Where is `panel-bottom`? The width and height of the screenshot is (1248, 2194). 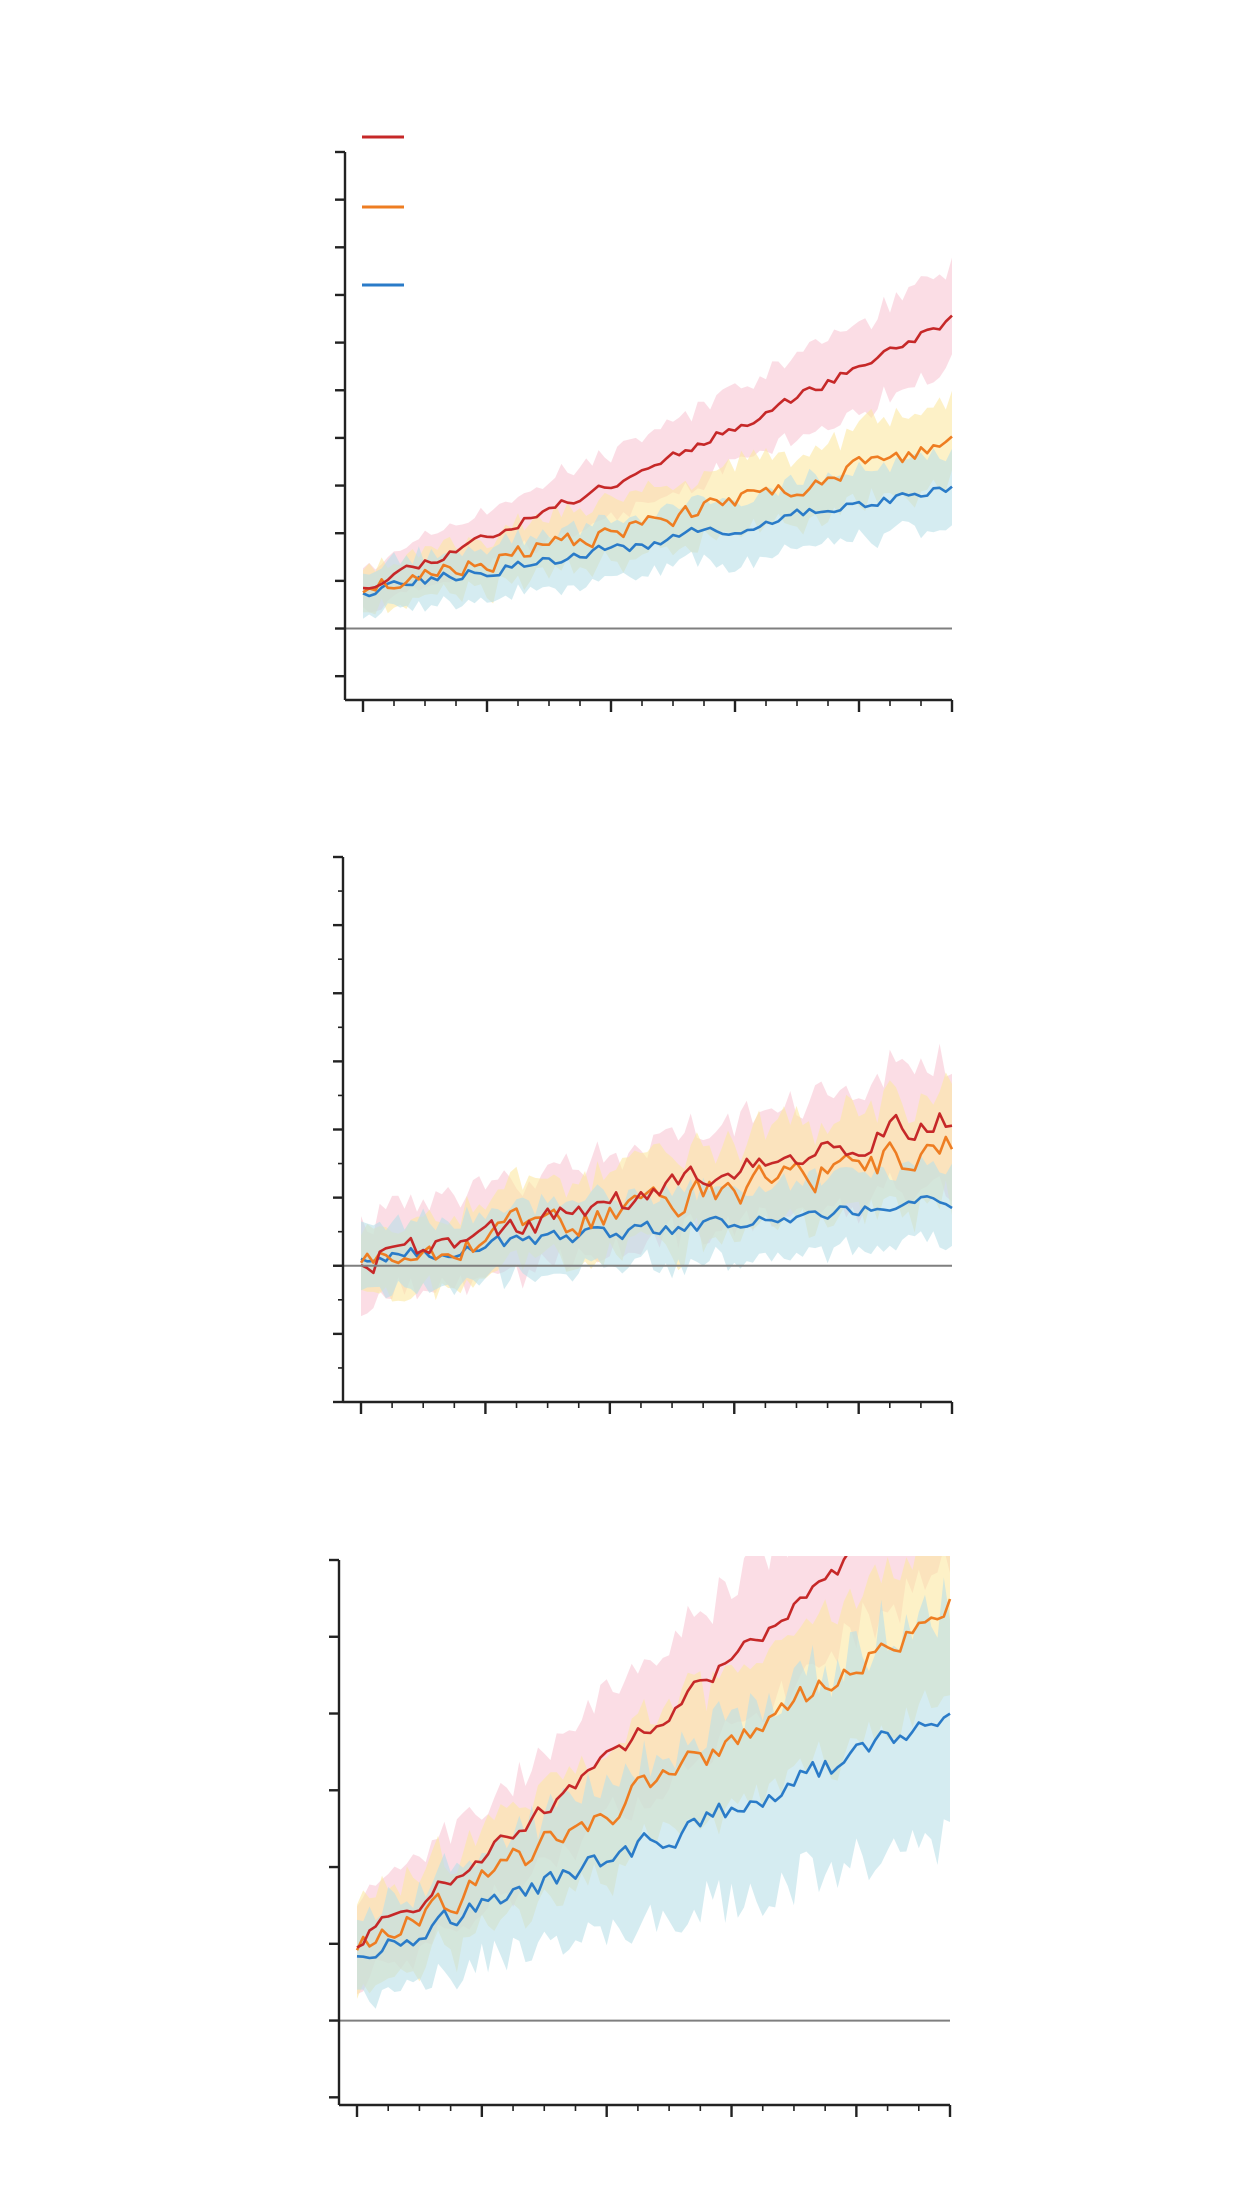
panel-bottom is located at coordinates (640, 1836).